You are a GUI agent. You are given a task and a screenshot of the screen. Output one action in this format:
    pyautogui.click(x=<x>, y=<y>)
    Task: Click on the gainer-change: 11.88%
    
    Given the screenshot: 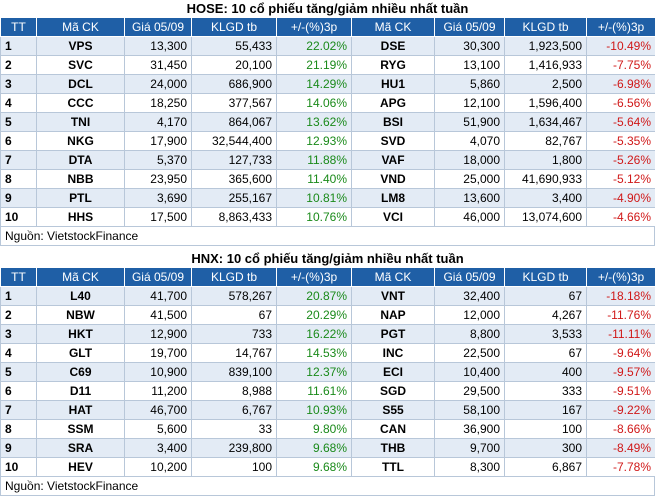 What is the action you would take?
    pyautogui.click(x=314, y=160)
    